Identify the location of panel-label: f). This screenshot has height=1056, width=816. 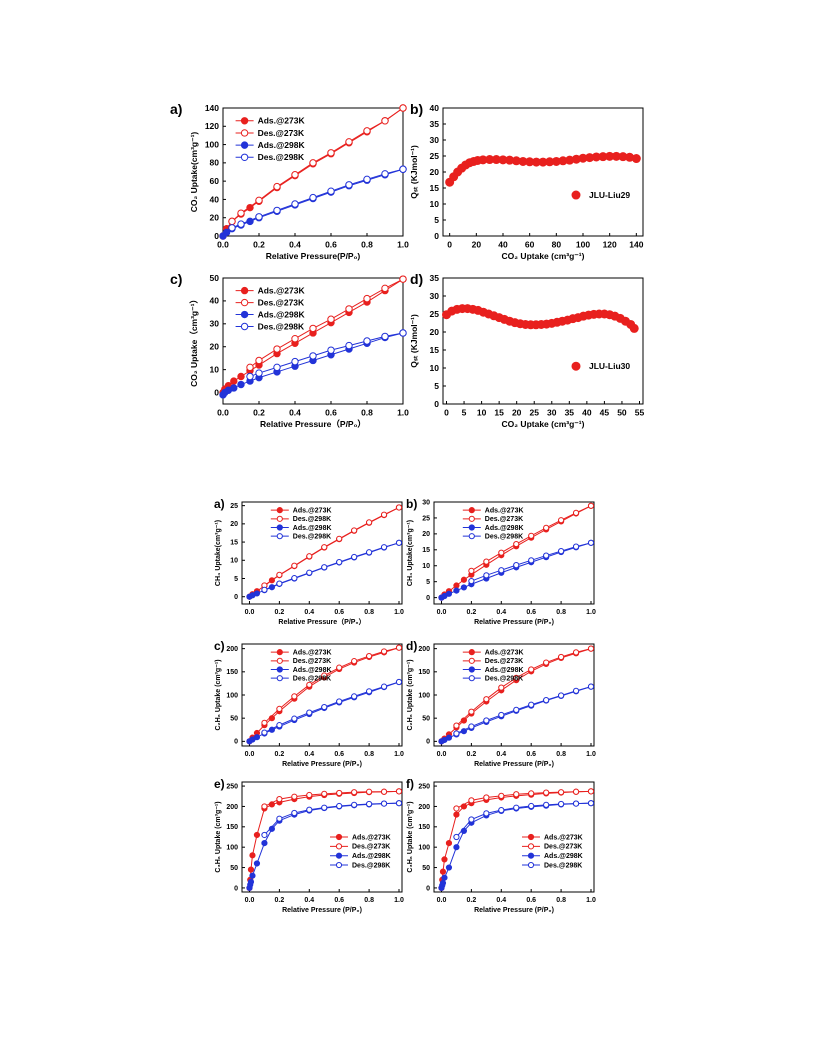
(410, 784).